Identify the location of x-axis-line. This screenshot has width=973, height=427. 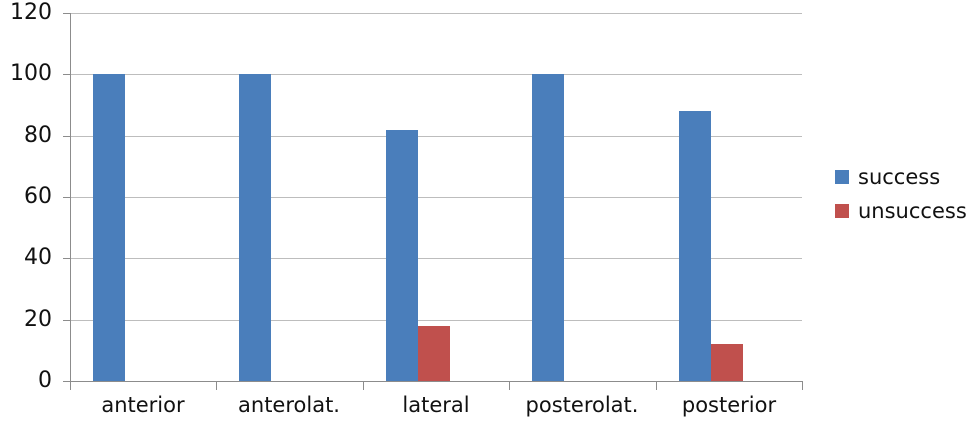
(436, 381).